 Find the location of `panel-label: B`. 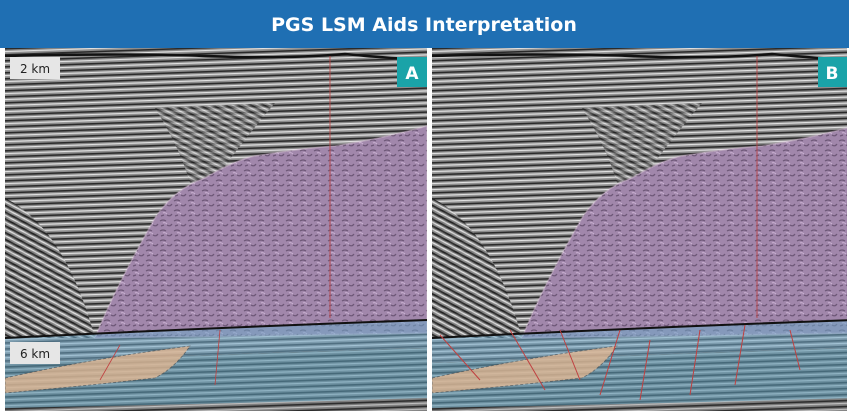

panel-label: B is located at coordinates (832, 74).